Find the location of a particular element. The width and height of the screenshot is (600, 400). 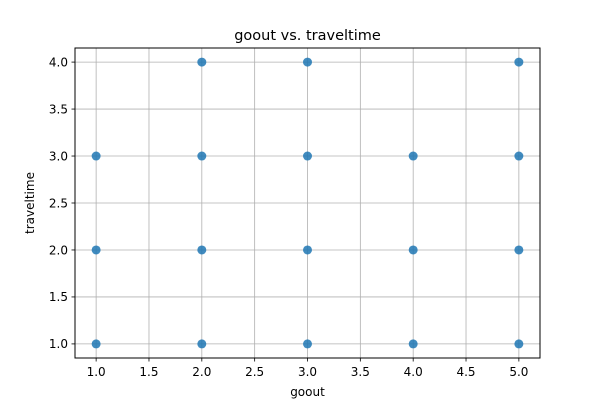

y-tick-label: 2.5 is located at coordinates (58, 203).